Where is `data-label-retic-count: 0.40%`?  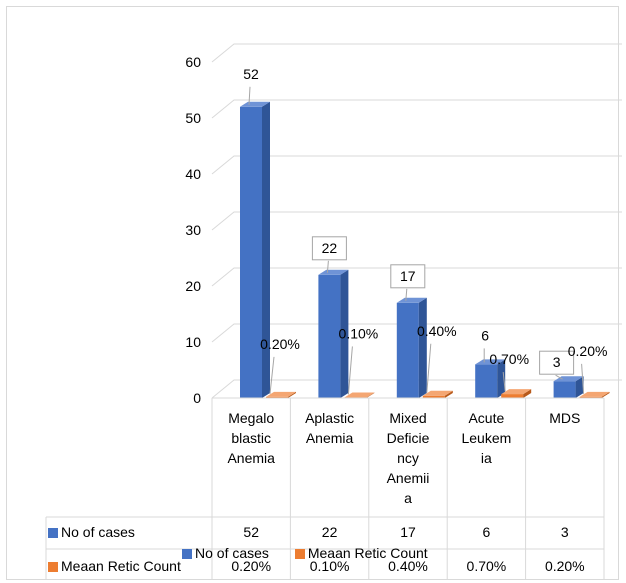 data-label-retic-count: 0.40% is located at coordinates (437, 331).